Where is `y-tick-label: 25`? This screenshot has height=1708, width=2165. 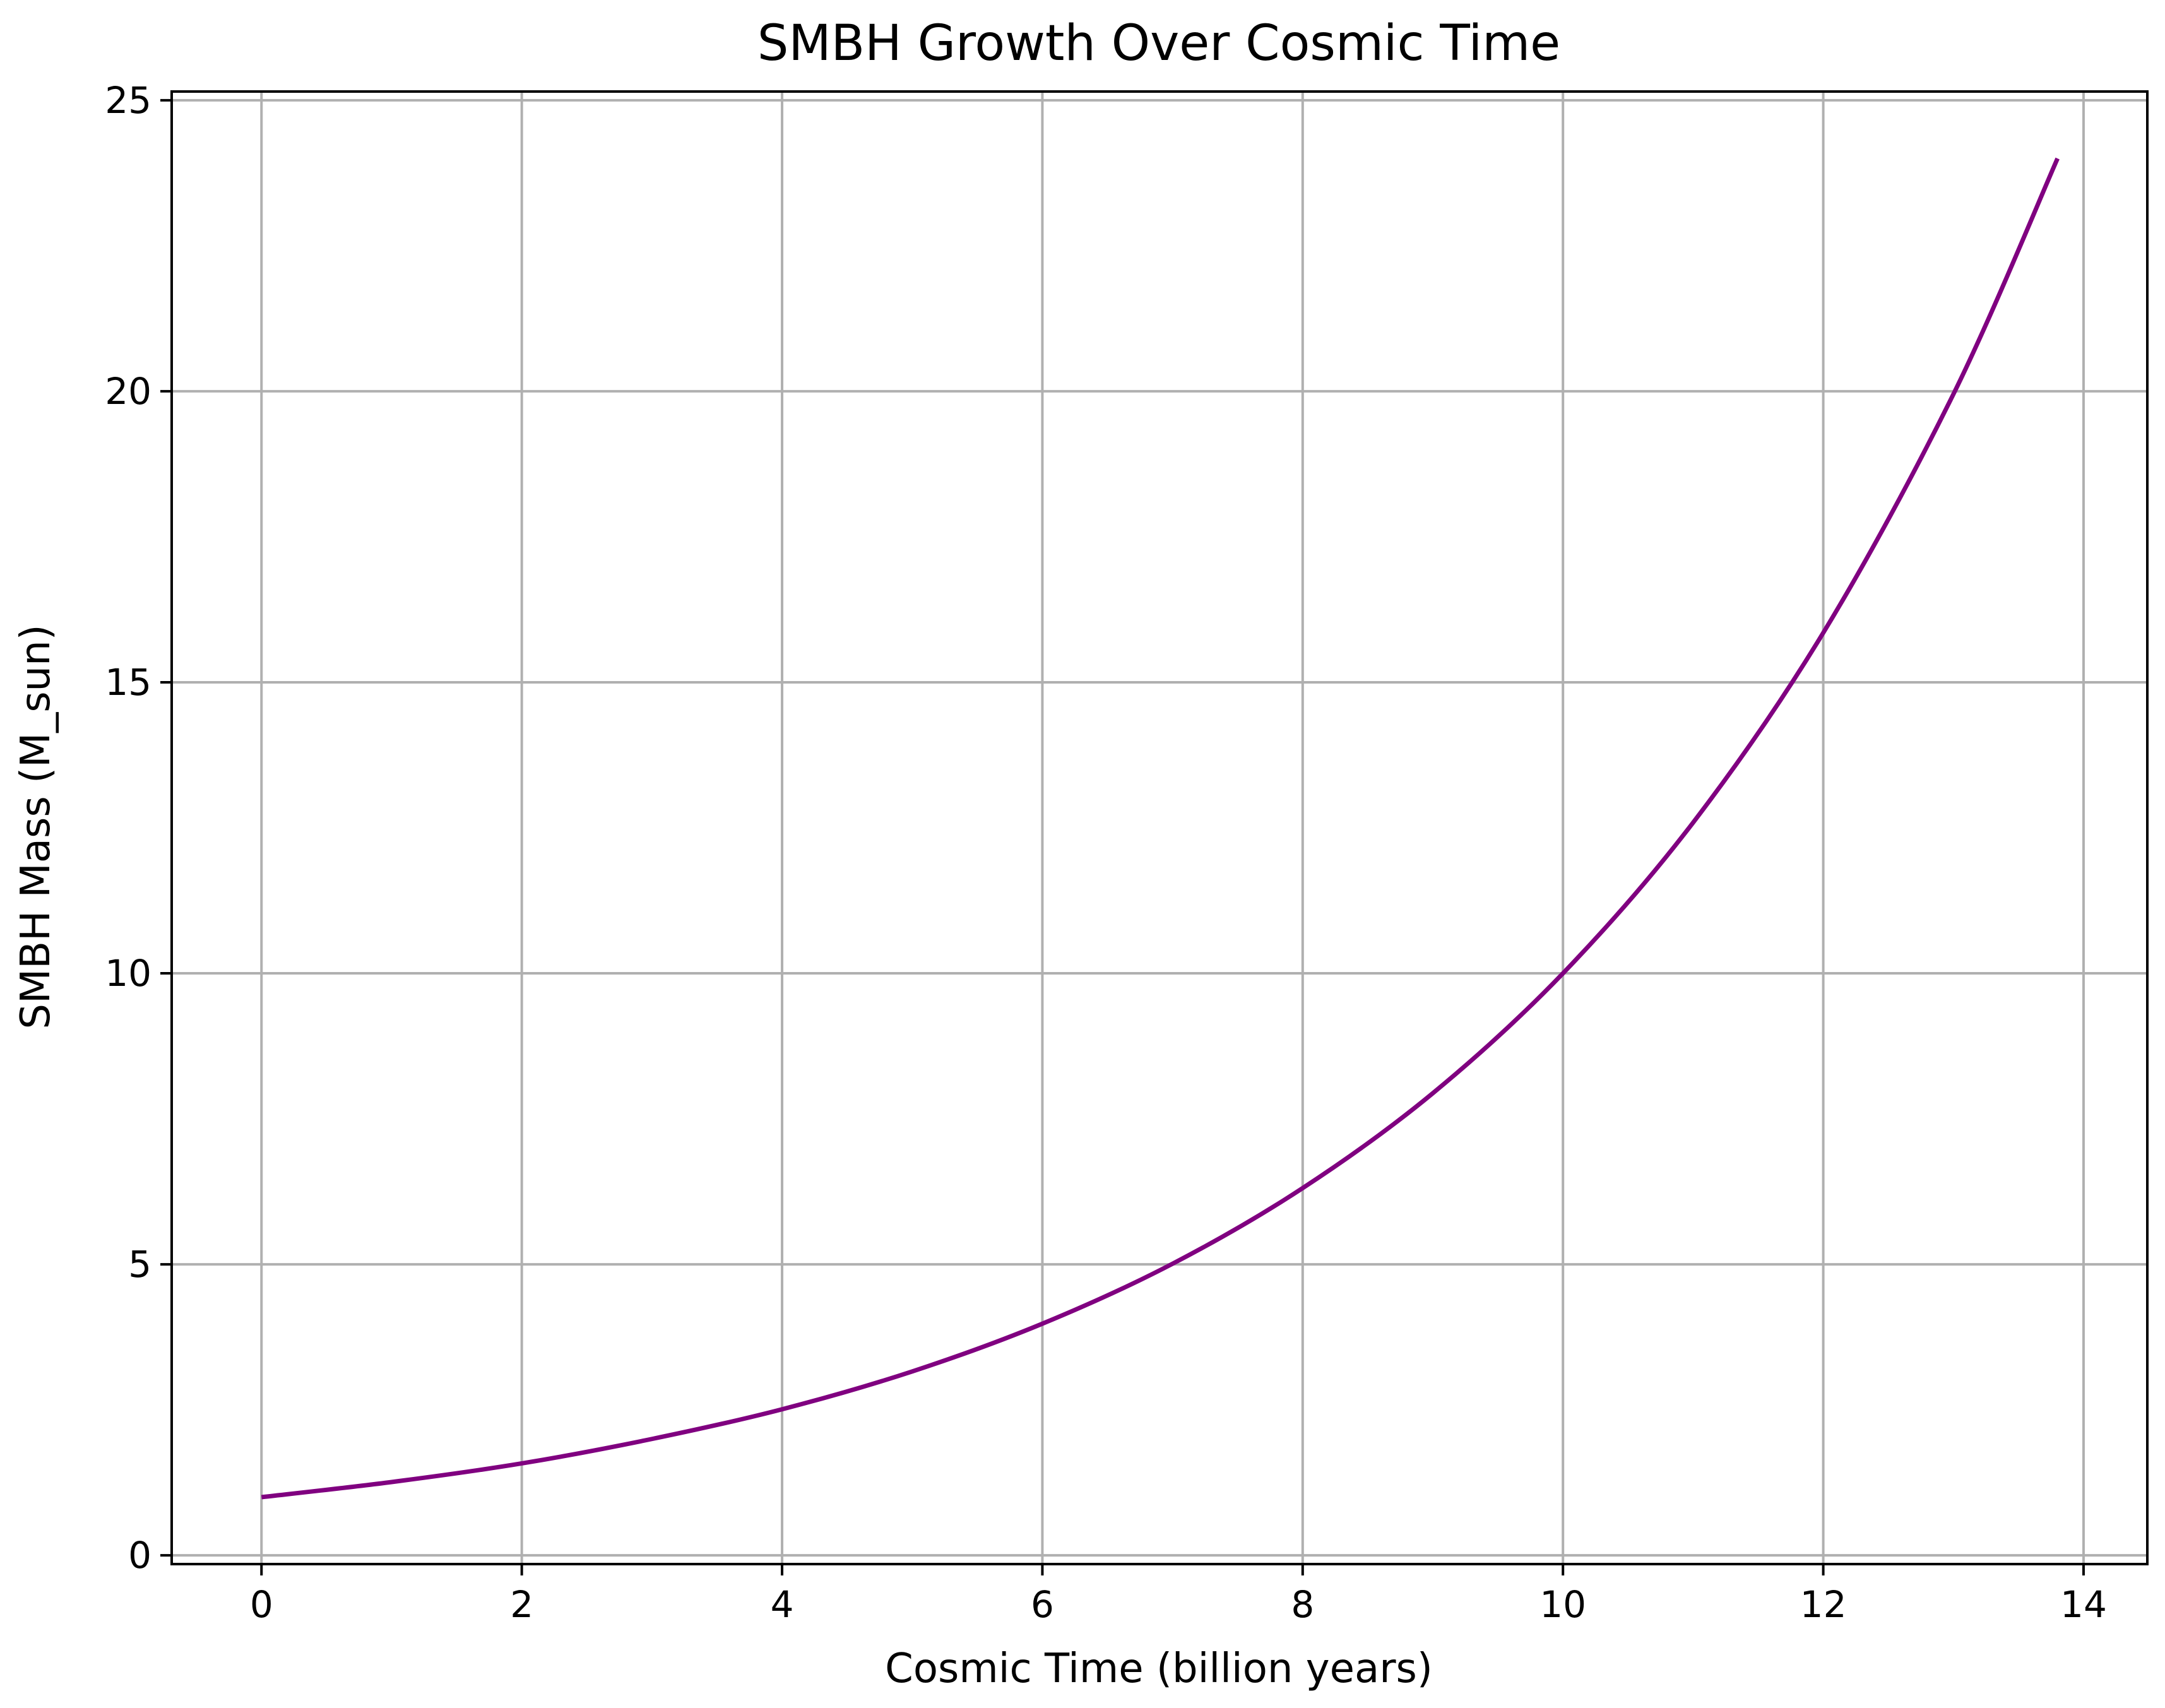 y-tick-label: 25 is located at coordinates (128, 101).